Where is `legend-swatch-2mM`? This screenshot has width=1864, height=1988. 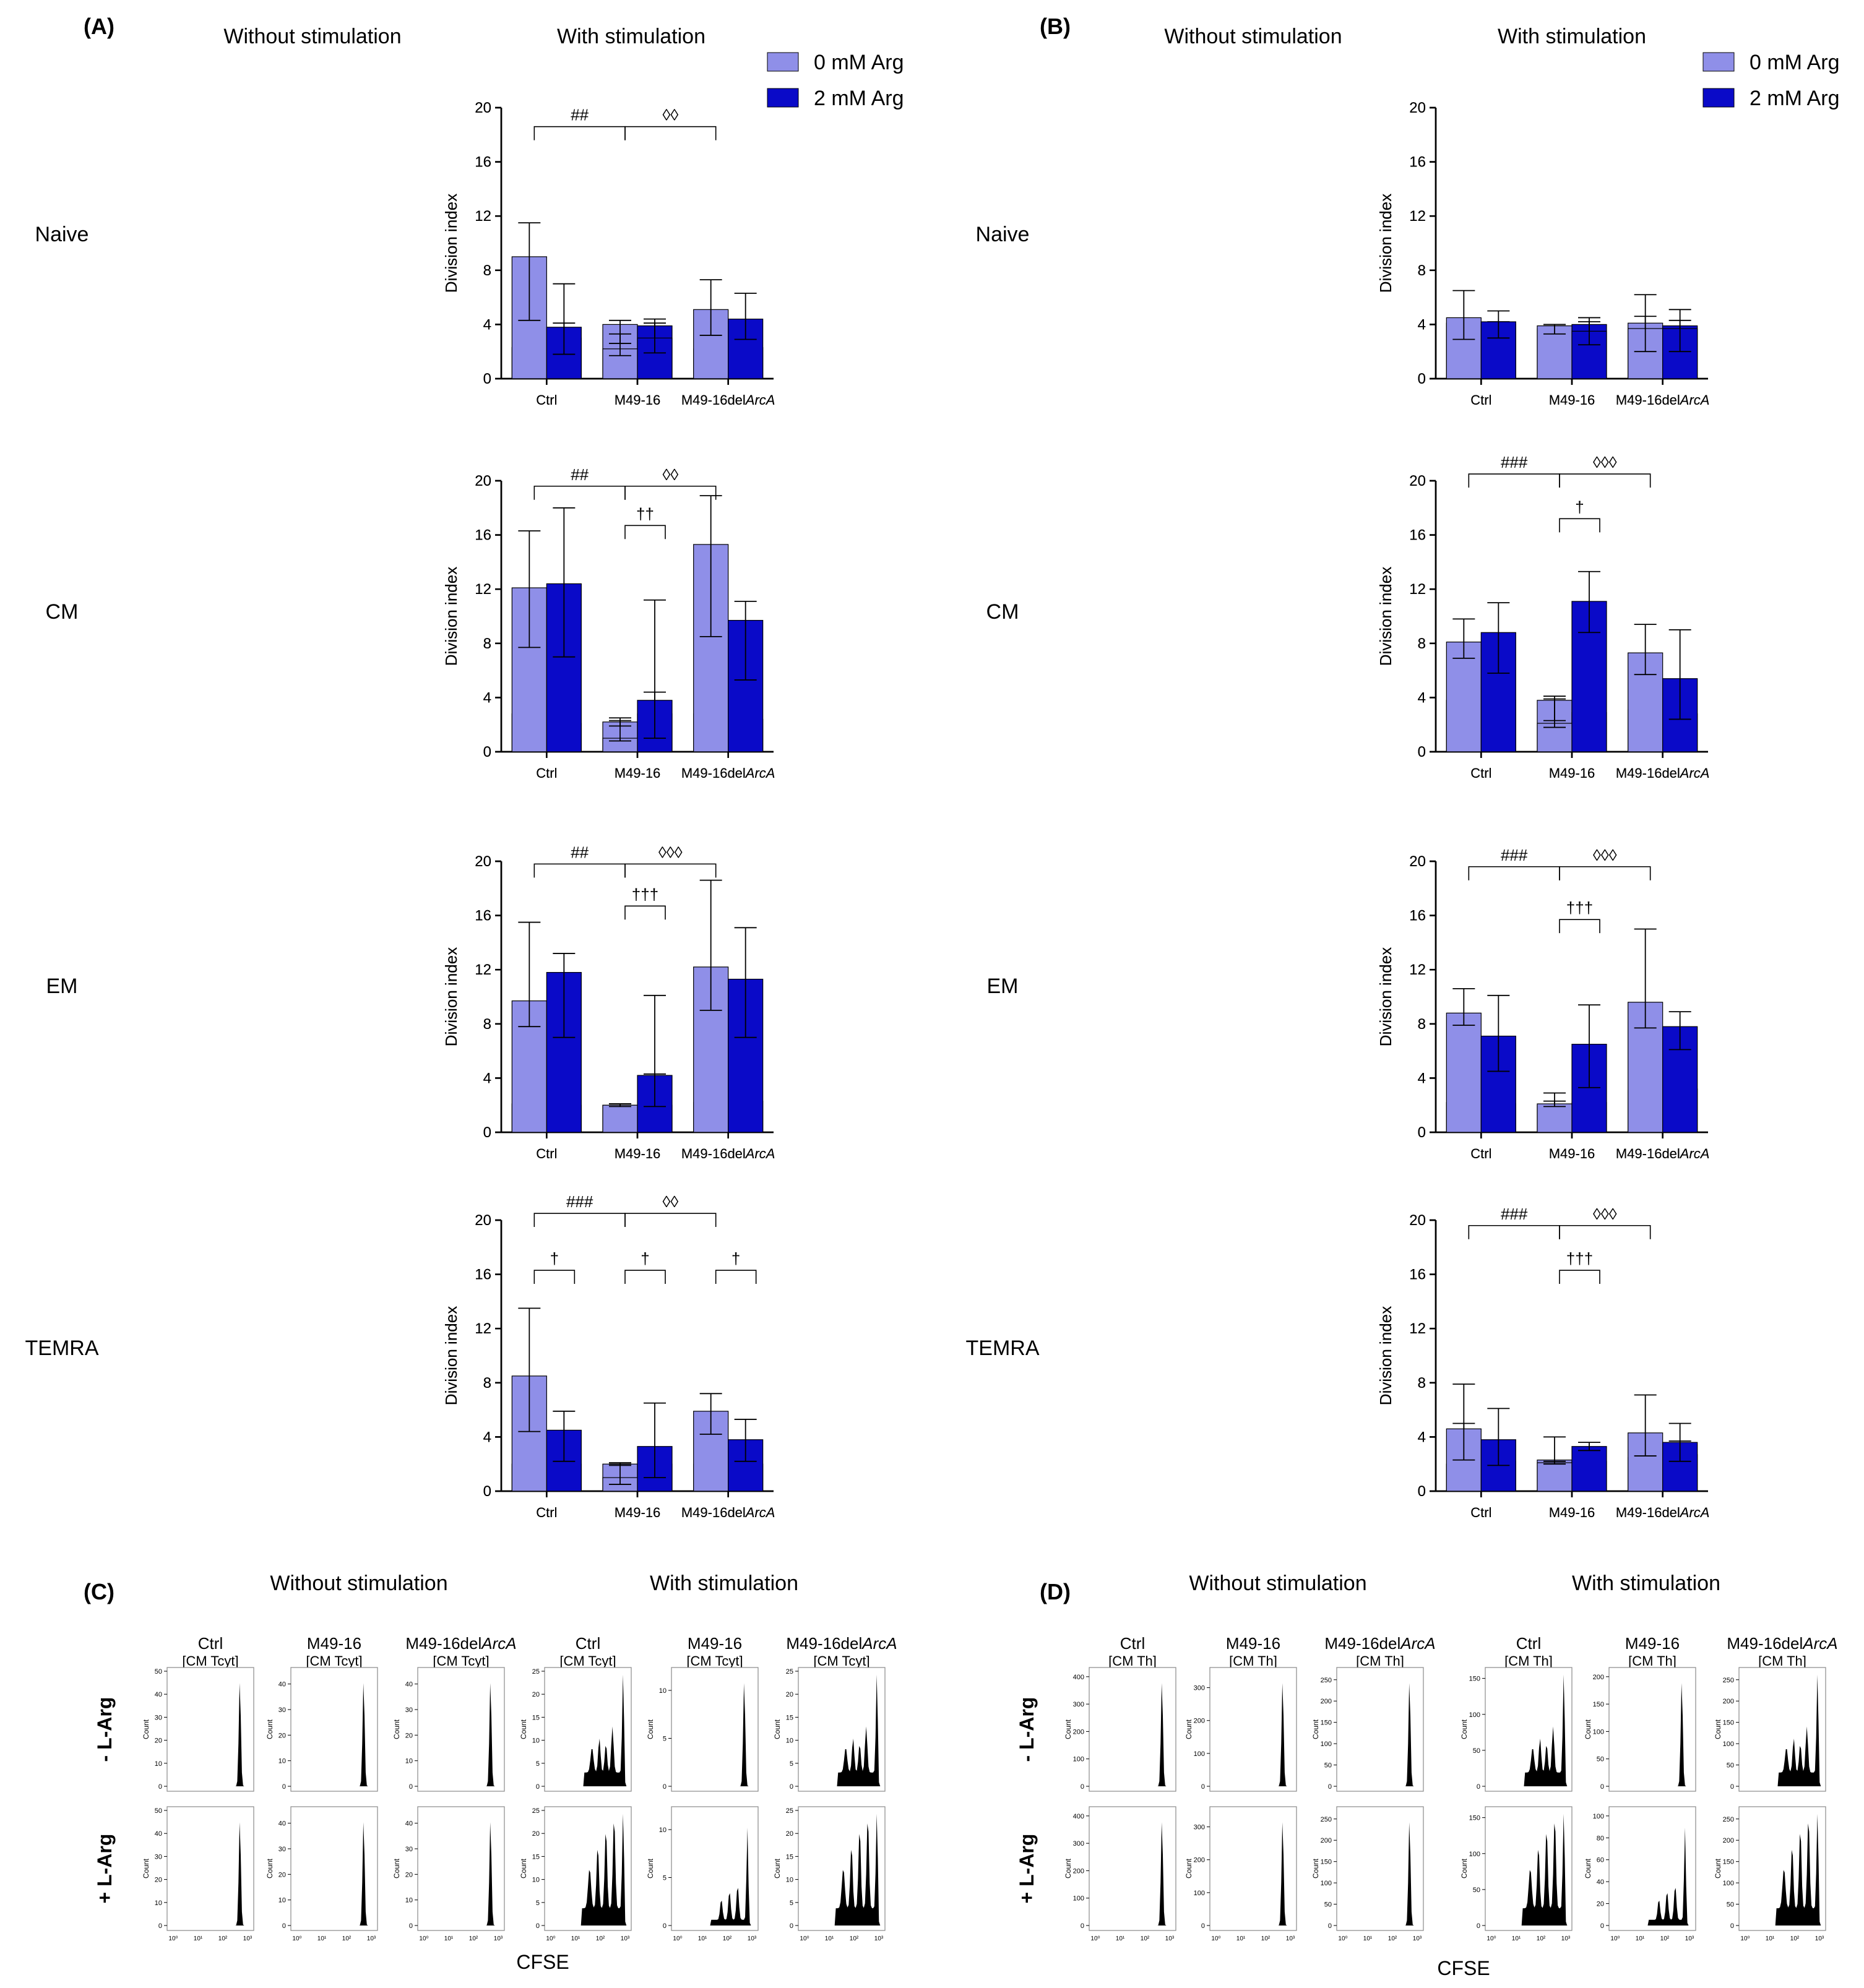 legend-swatch-2mM is located at coordinates (783, 98).